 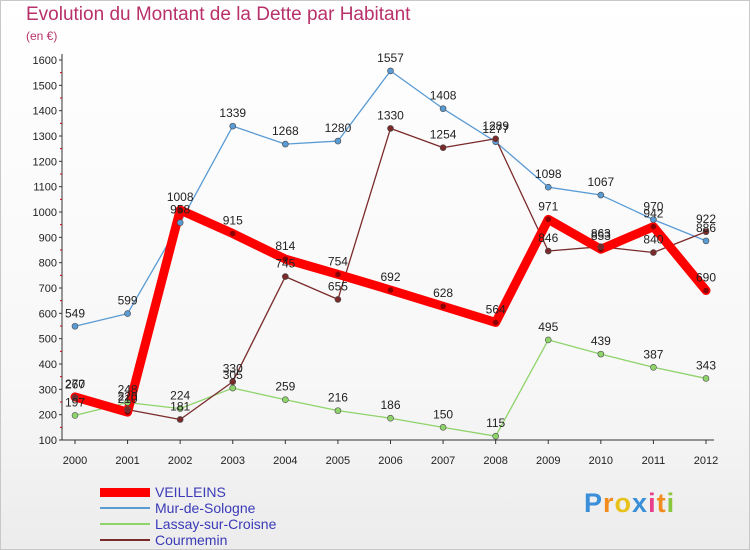 What do you see at coordinates (45, 137) in the screenshot?
I see `y-tick-label: 1300` at bounding box center [45, 137].